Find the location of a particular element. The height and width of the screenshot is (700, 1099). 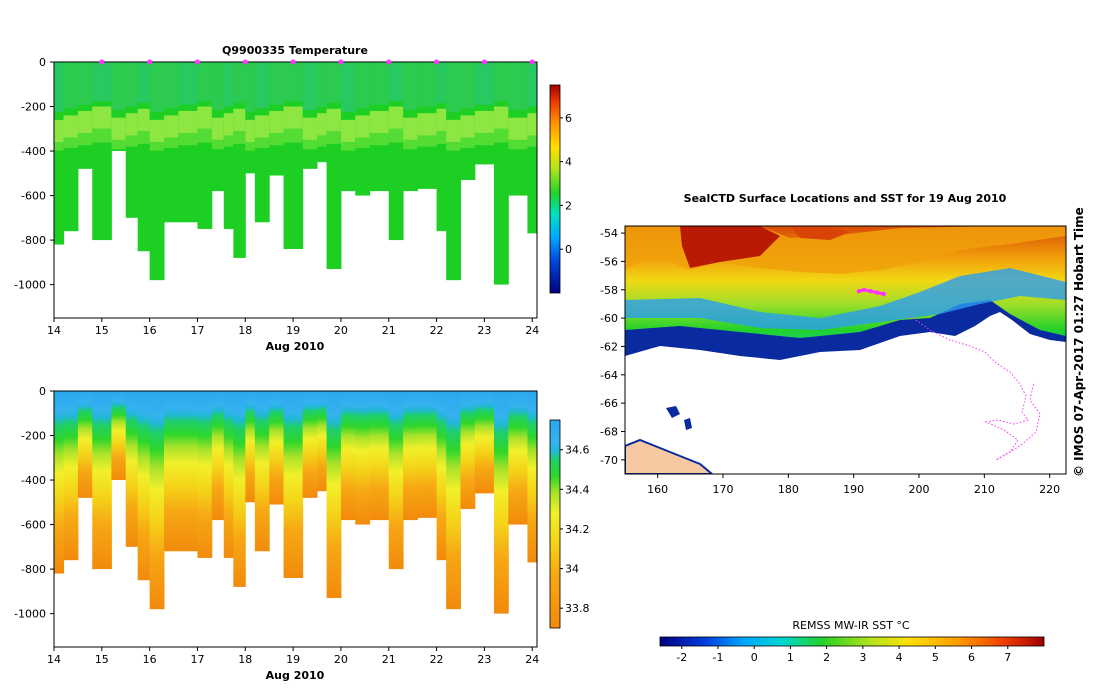

y-tick-label: 0 is located at coordinates (42, 391).